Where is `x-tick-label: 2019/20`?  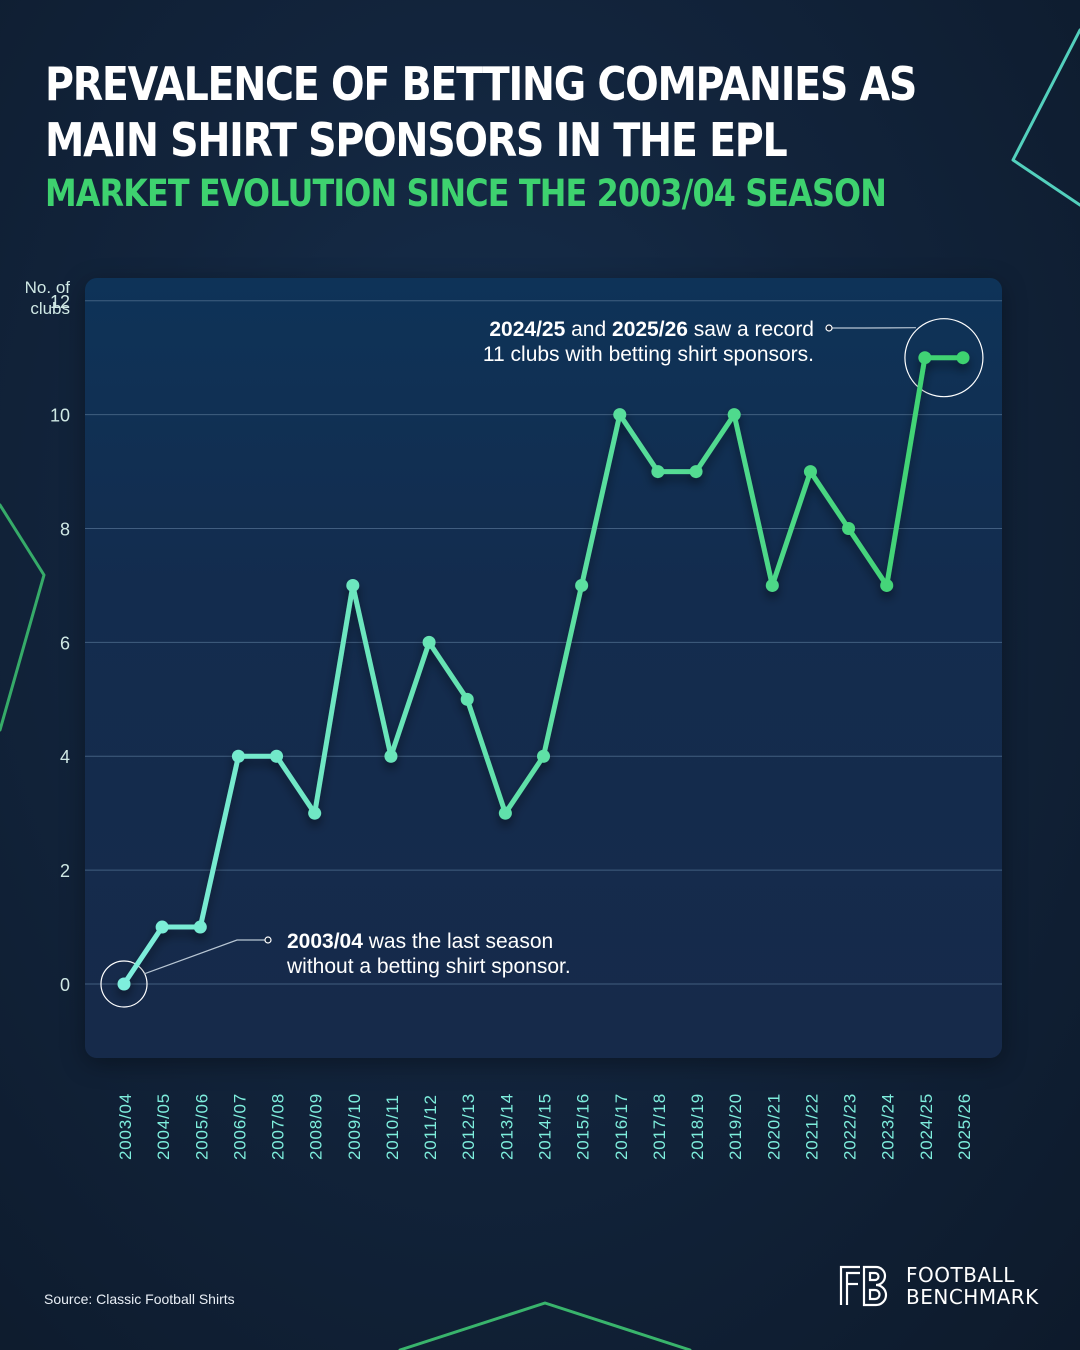
x-tick-label: 2019/20 is located at coordinates (735, 1126).